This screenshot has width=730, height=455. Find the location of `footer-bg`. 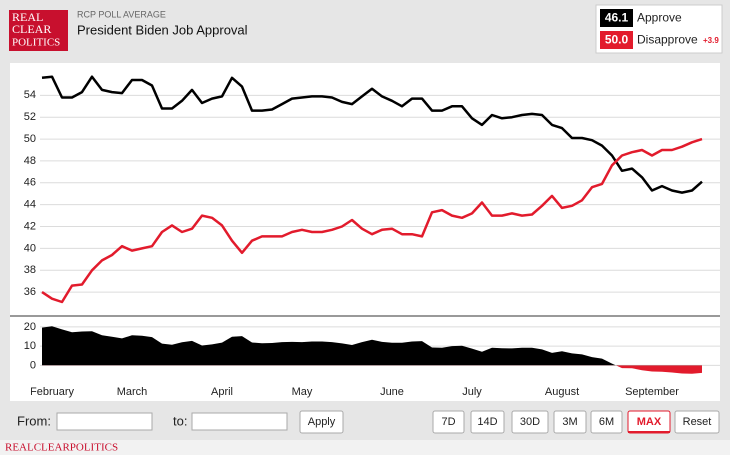

footer-bg is located at coordinates (365, 447).